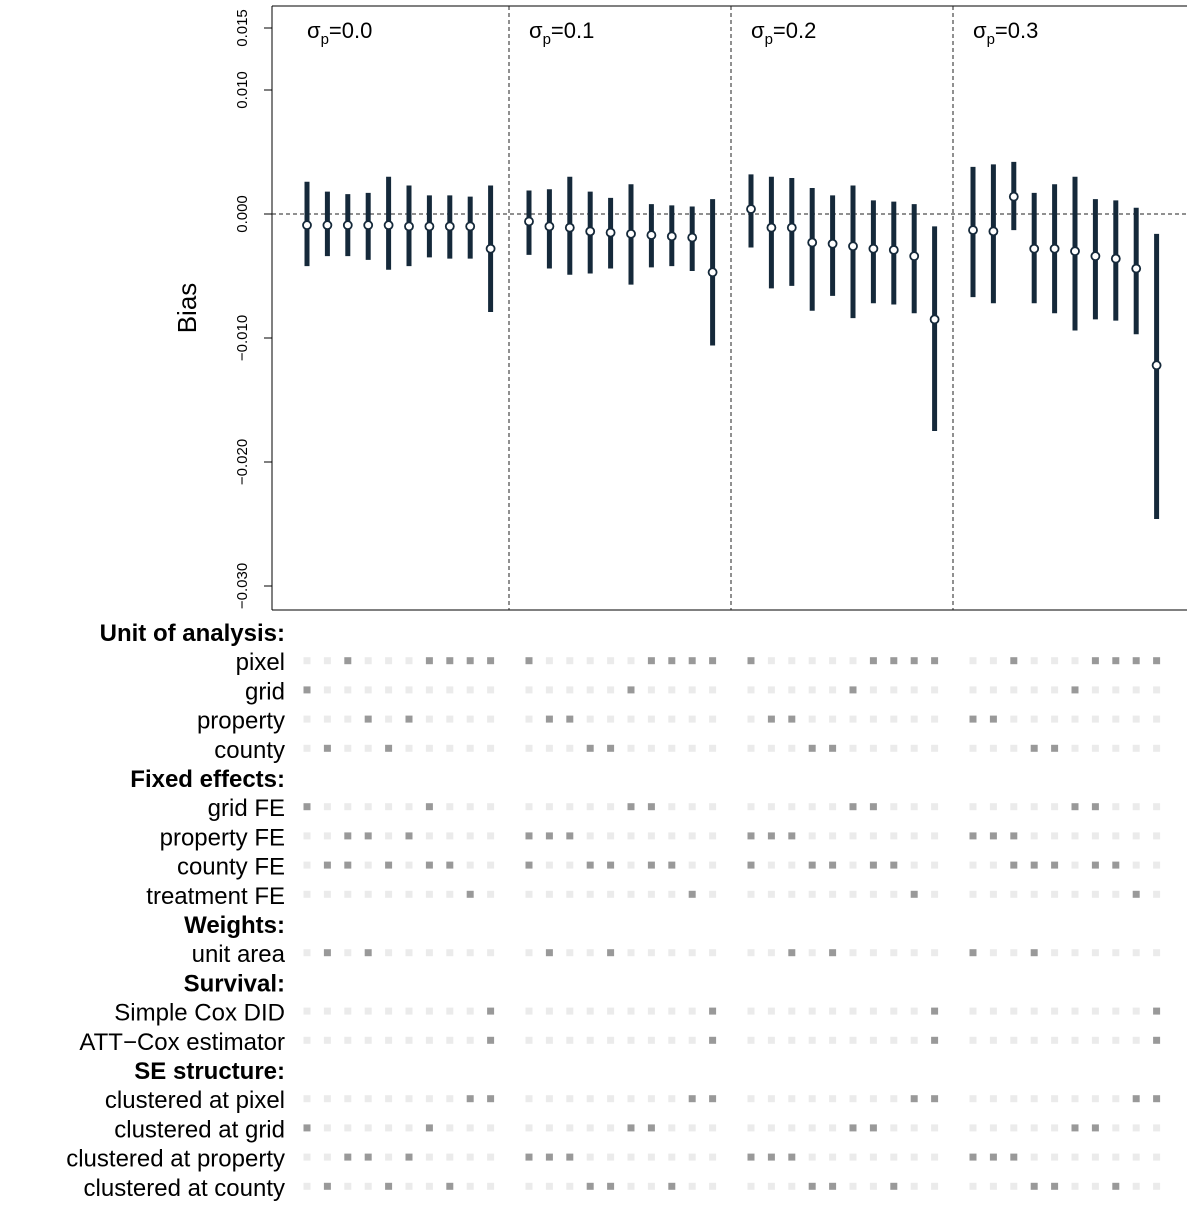  Describe the element at coordinates (253, 309) in the screenshot. I see `y-axis: 0.015 0.010 0.000 −0.010 −0.020 −0.030` at that location.